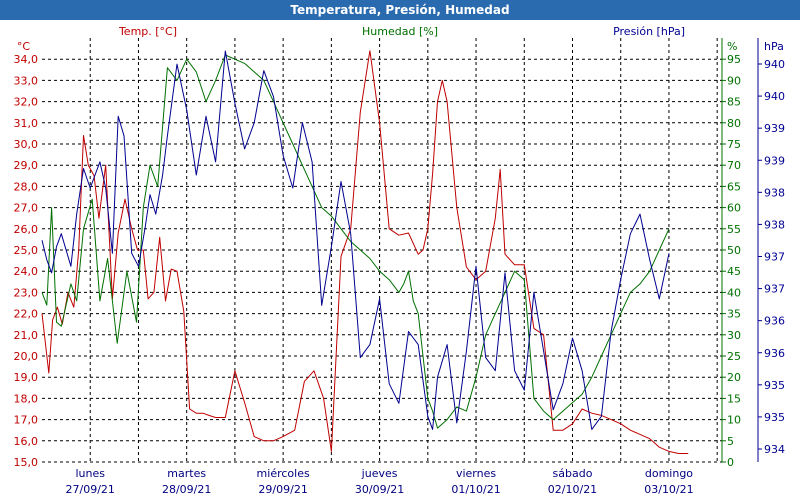 This screenshot has width=800, height=500. I want to click on x-tick-day: sábado, so click(573, 473).